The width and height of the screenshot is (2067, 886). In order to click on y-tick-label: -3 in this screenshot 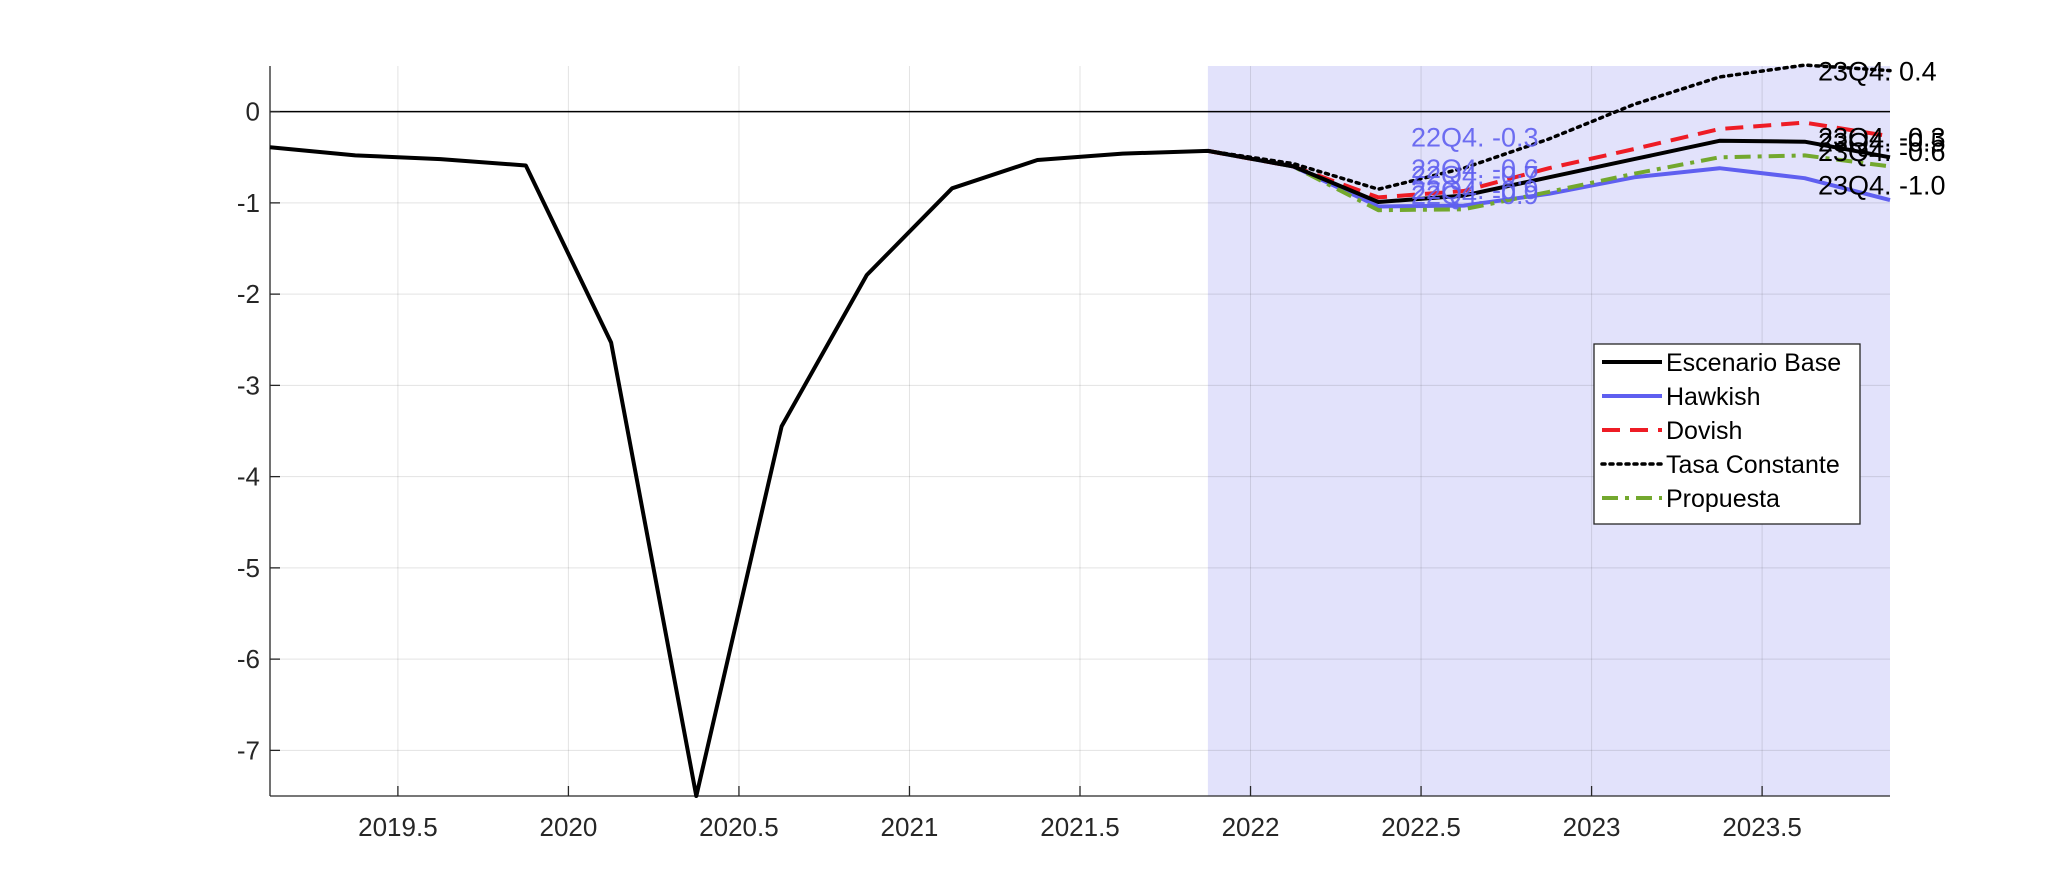, I will do `click(248, 385)`.